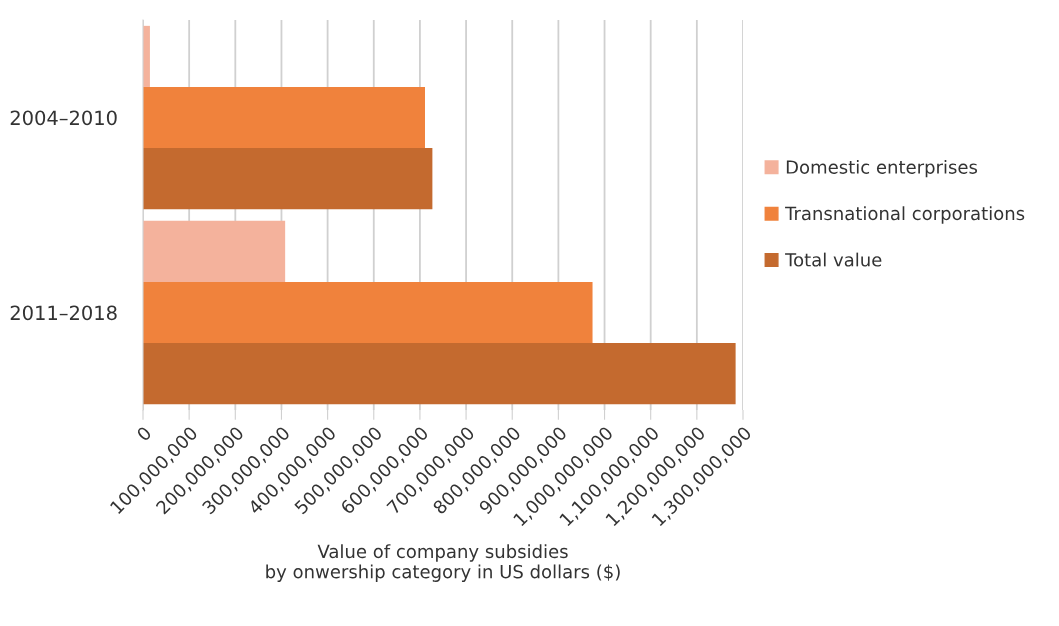 The height and width of the screenshot is (626, 1059). Describe the element at coordinates (905, 215) in the screenshot. I see `legend-label: Transnational corporations` at that location.